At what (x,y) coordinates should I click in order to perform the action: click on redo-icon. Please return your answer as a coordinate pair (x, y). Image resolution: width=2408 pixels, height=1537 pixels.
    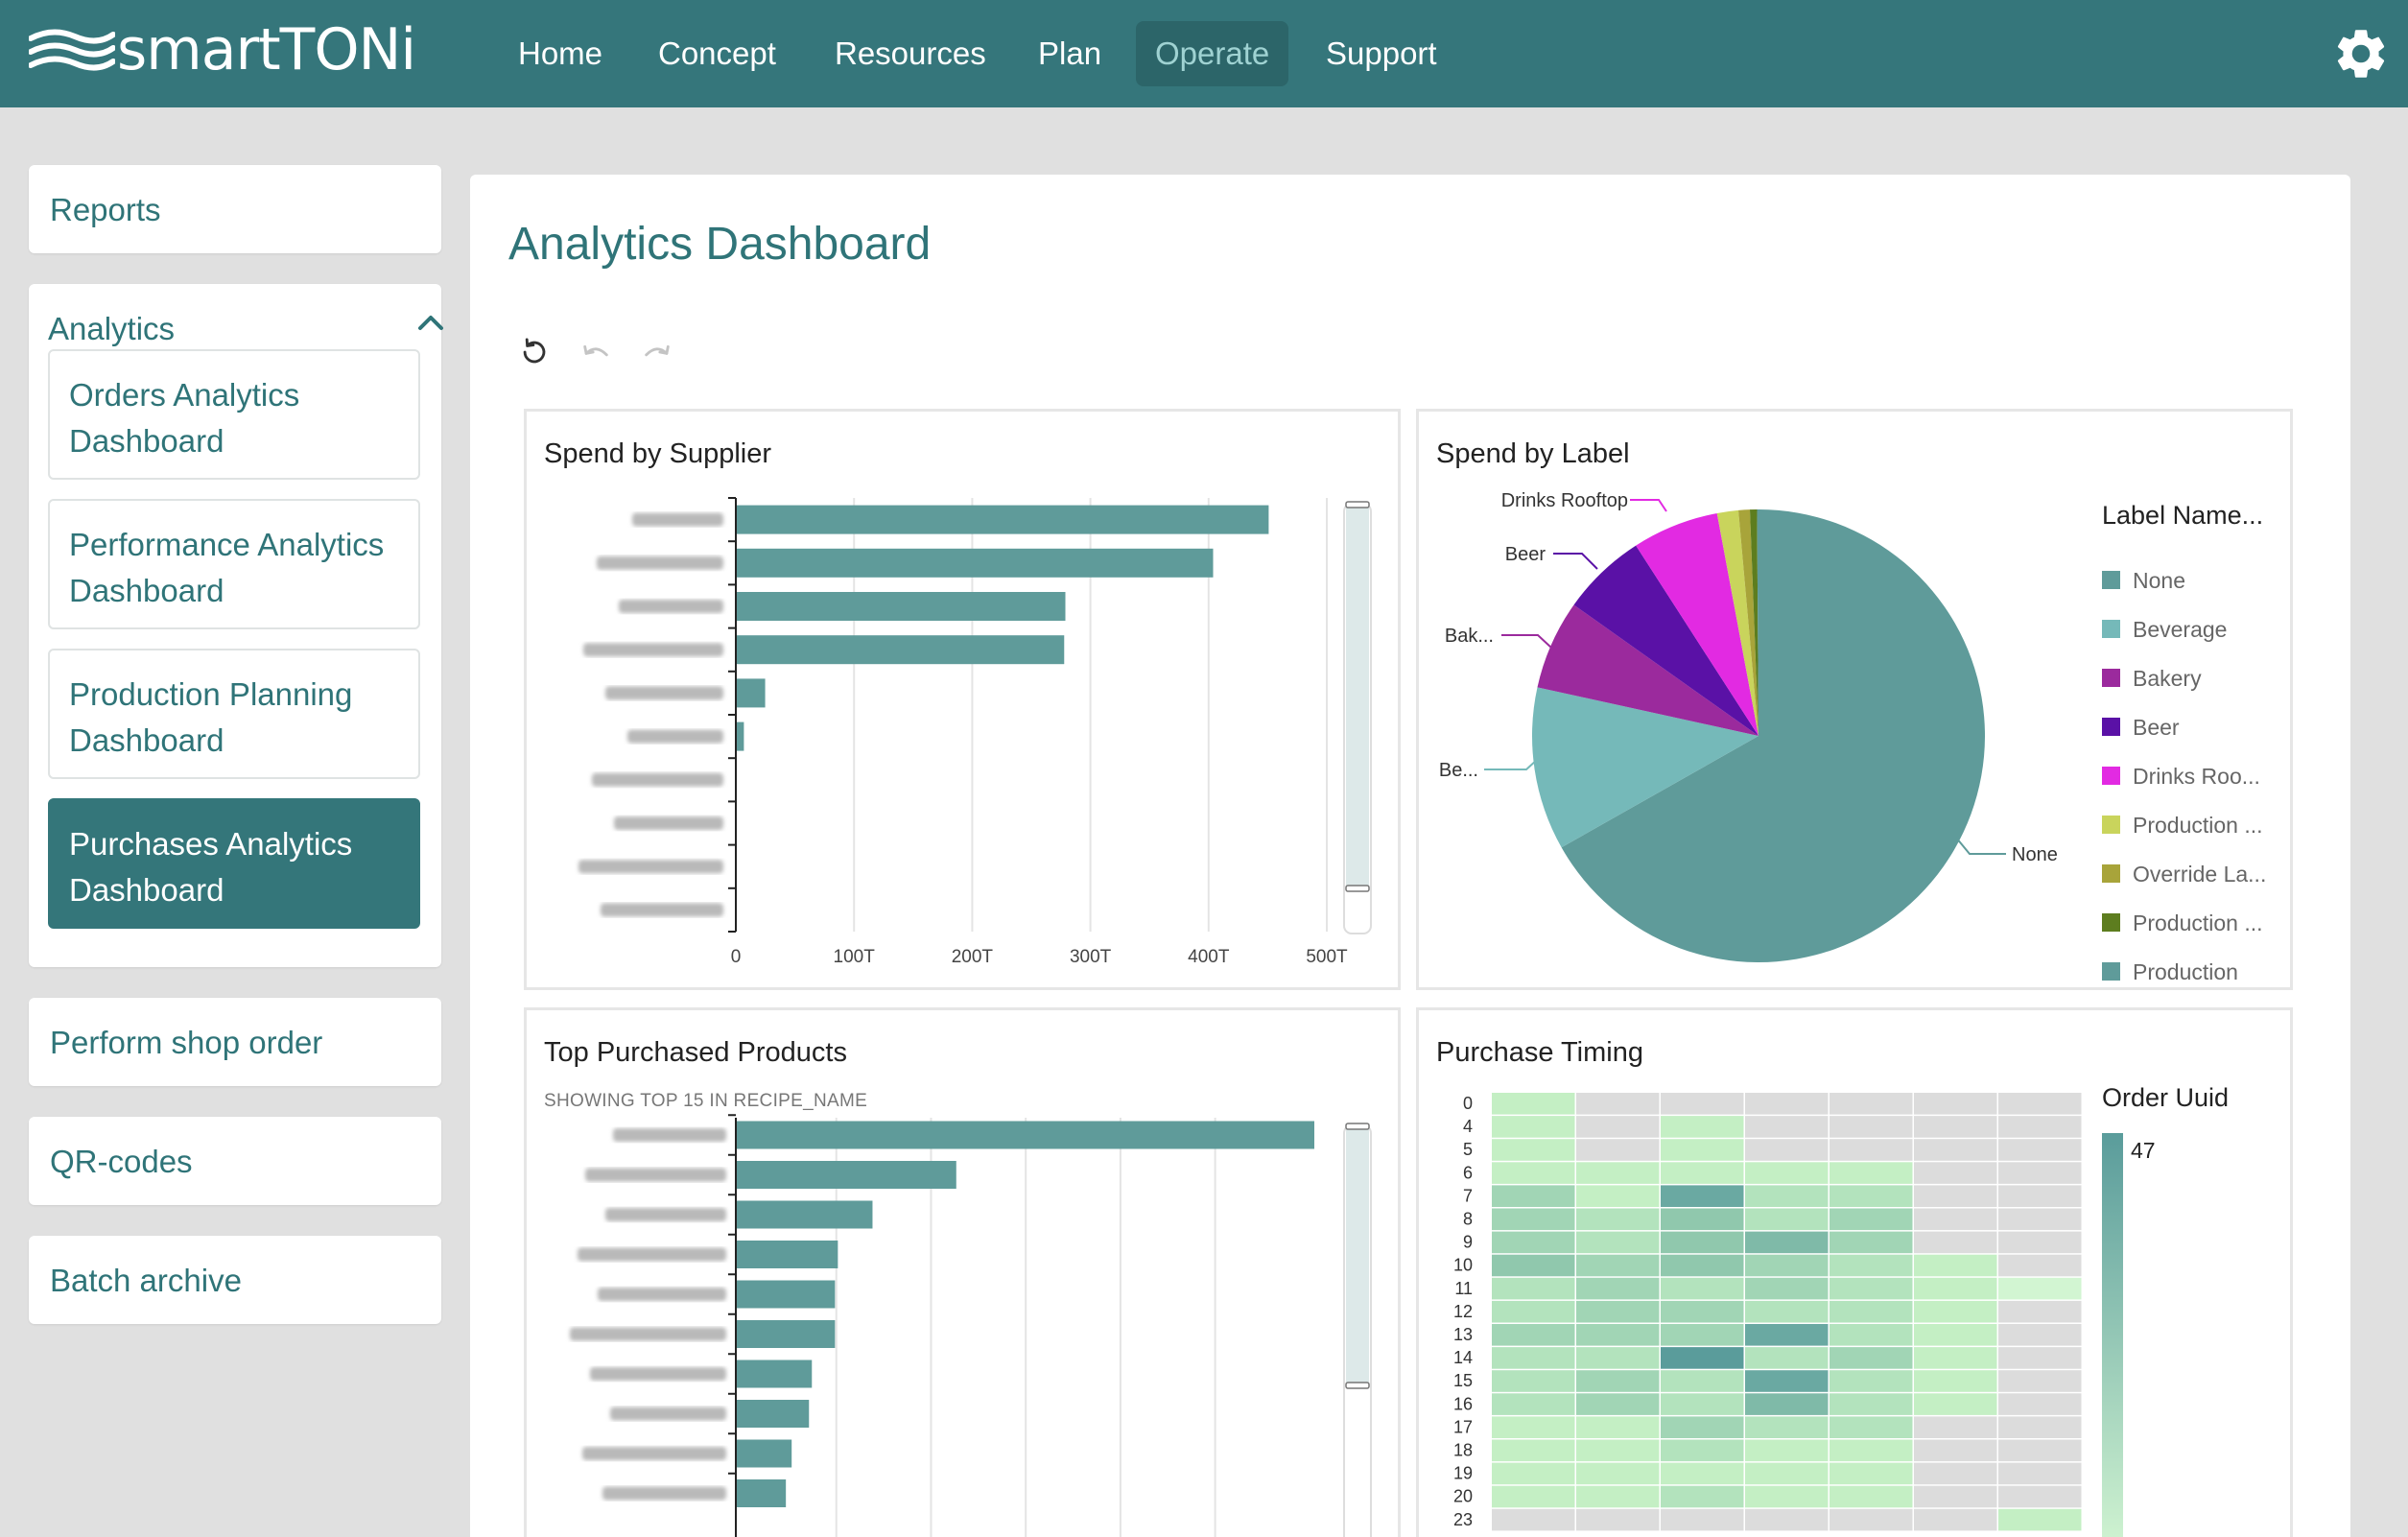
    Looking at the image, I should click on (657, 352).